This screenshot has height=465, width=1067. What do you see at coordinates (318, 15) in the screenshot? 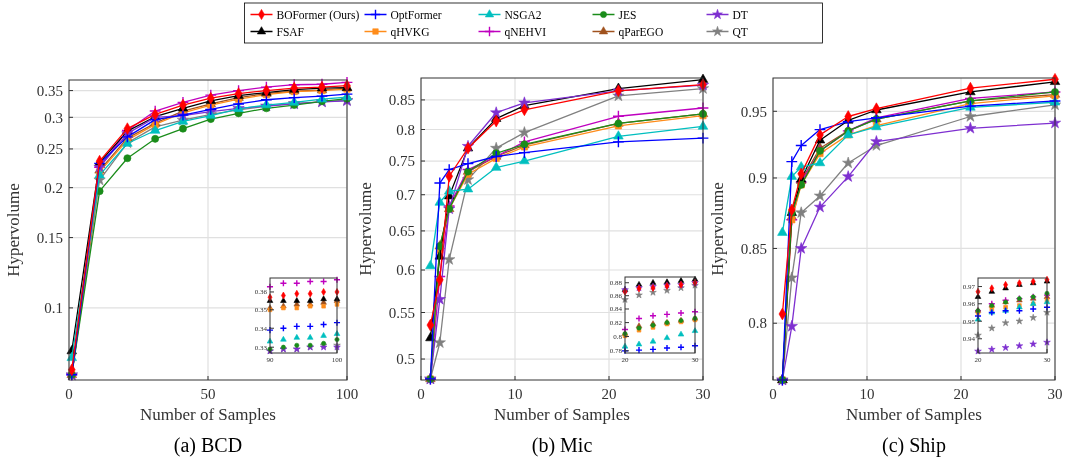
I see `legend-label: BOFormer (Ours)` at bounding box center [318, 15].